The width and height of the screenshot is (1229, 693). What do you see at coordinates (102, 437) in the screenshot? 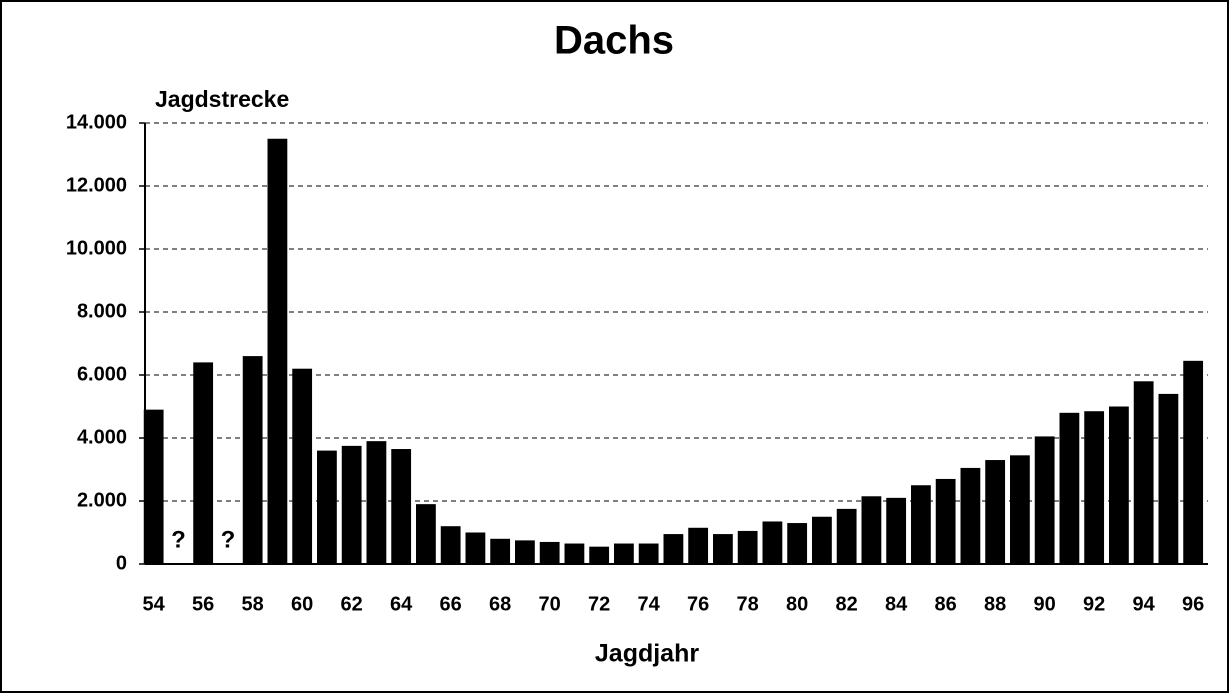
I see `y-tick-label: 4.000` at bounding box center [102, 437].